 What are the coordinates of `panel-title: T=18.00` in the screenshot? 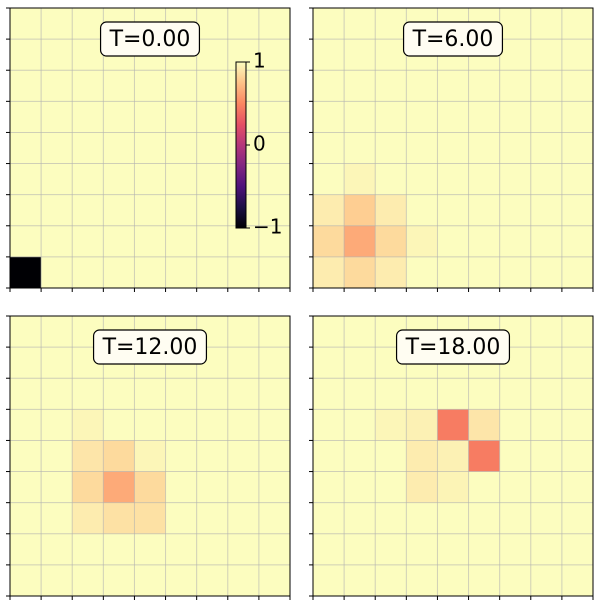 It's located at (453, 347).